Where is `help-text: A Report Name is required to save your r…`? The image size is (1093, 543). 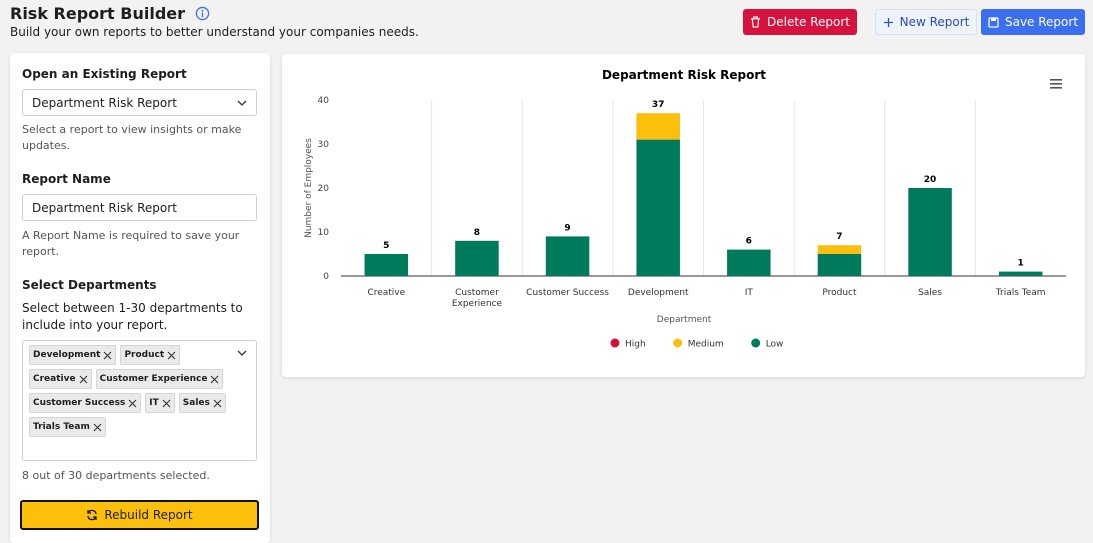 help-text: A Report Name is required to save your r… is located at coordinates (131, 243).